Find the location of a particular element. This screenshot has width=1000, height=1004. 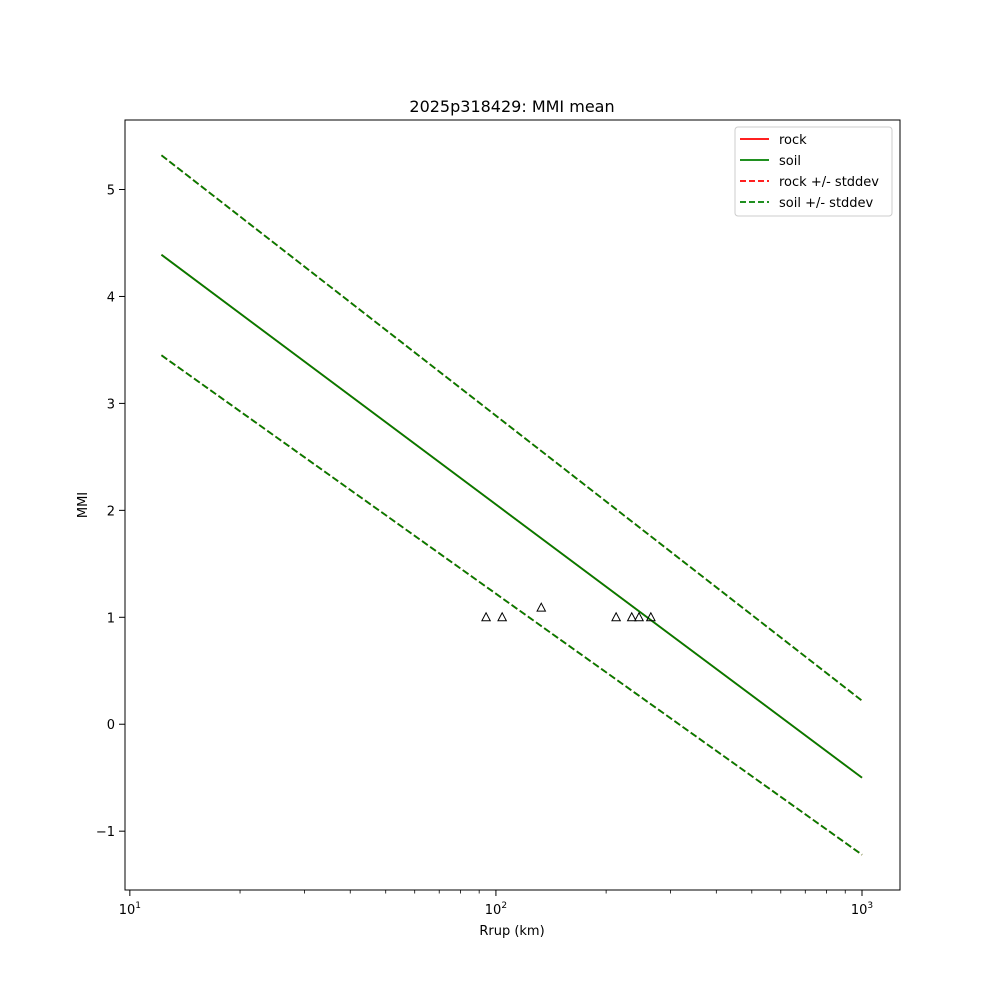

y-tick-label: 1 is located at coordinates (111, 618).